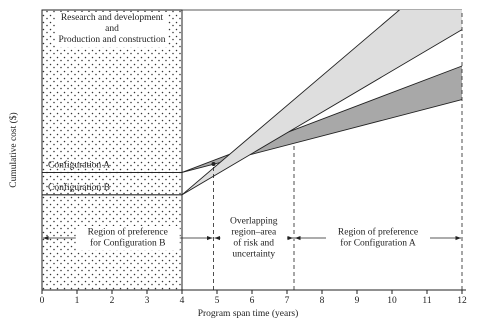 The height and width of the screenshot is (327, 501). What do you see at coordinates (287, 301) in the screenshot?
I see `x-tick-label: 7` at bounding box center [287, 301].